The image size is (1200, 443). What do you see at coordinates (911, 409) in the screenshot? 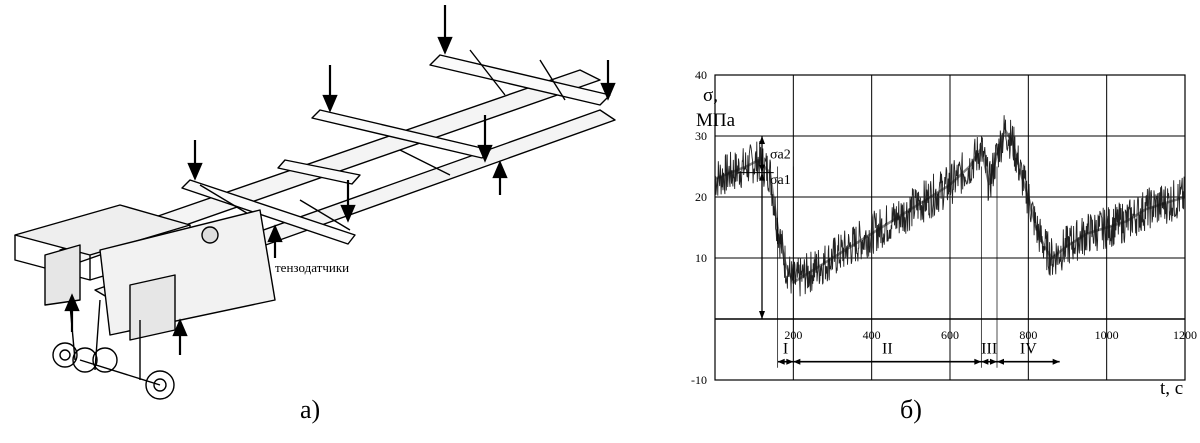
I see `panel-b-label: б)` at bounding box center [911, 409].